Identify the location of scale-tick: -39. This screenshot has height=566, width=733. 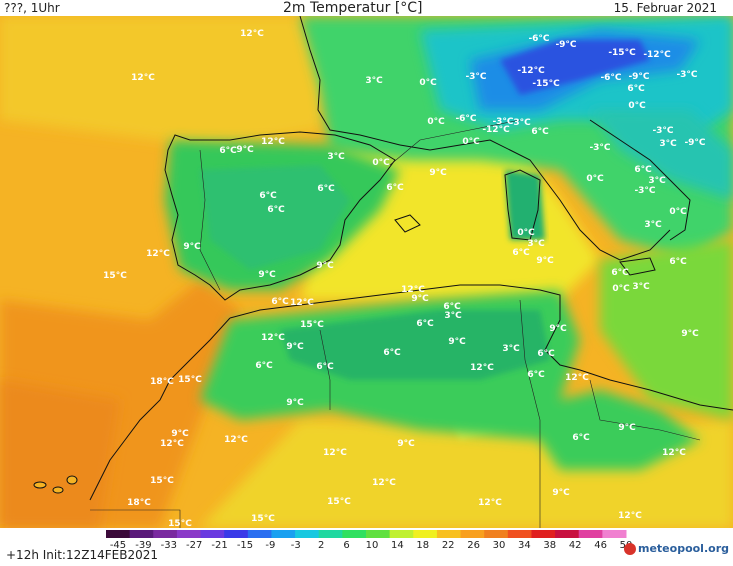
(143, 545).